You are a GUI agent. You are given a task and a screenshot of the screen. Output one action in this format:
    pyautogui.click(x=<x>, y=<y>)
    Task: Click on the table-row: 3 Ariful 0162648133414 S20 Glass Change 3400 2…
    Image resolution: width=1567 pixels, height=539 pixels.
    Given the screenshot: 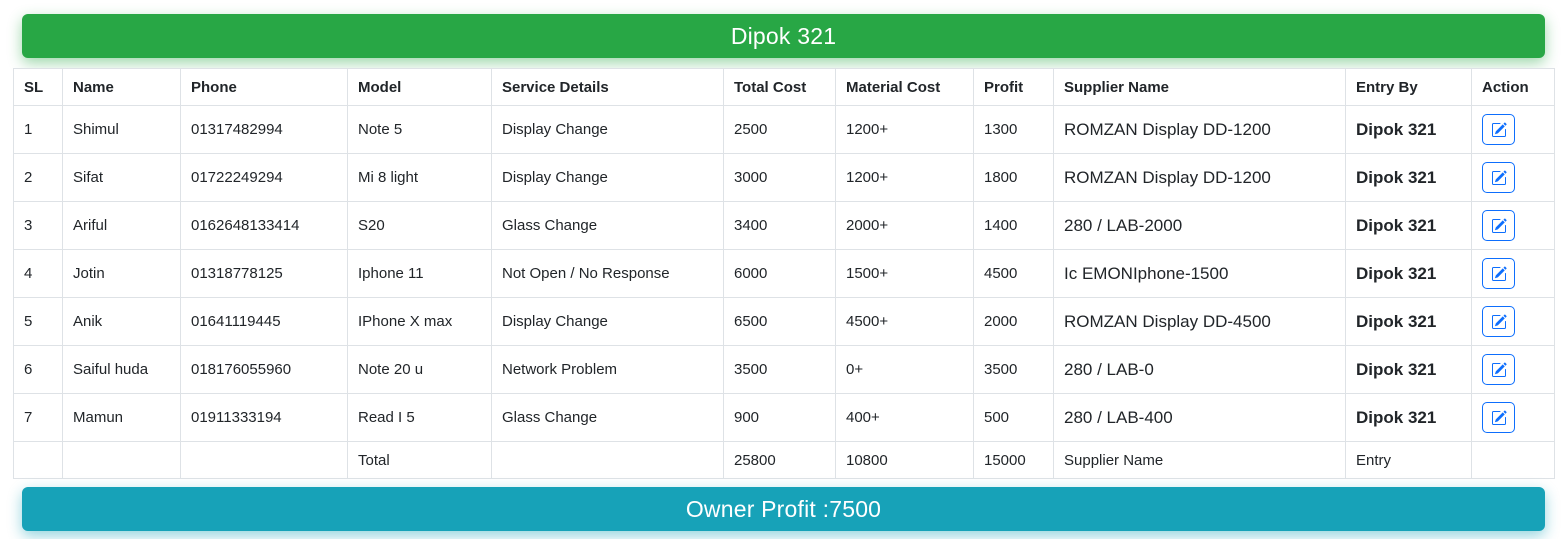 What is the action you would take?
    pyautogui.click(x=784, y=225)
    